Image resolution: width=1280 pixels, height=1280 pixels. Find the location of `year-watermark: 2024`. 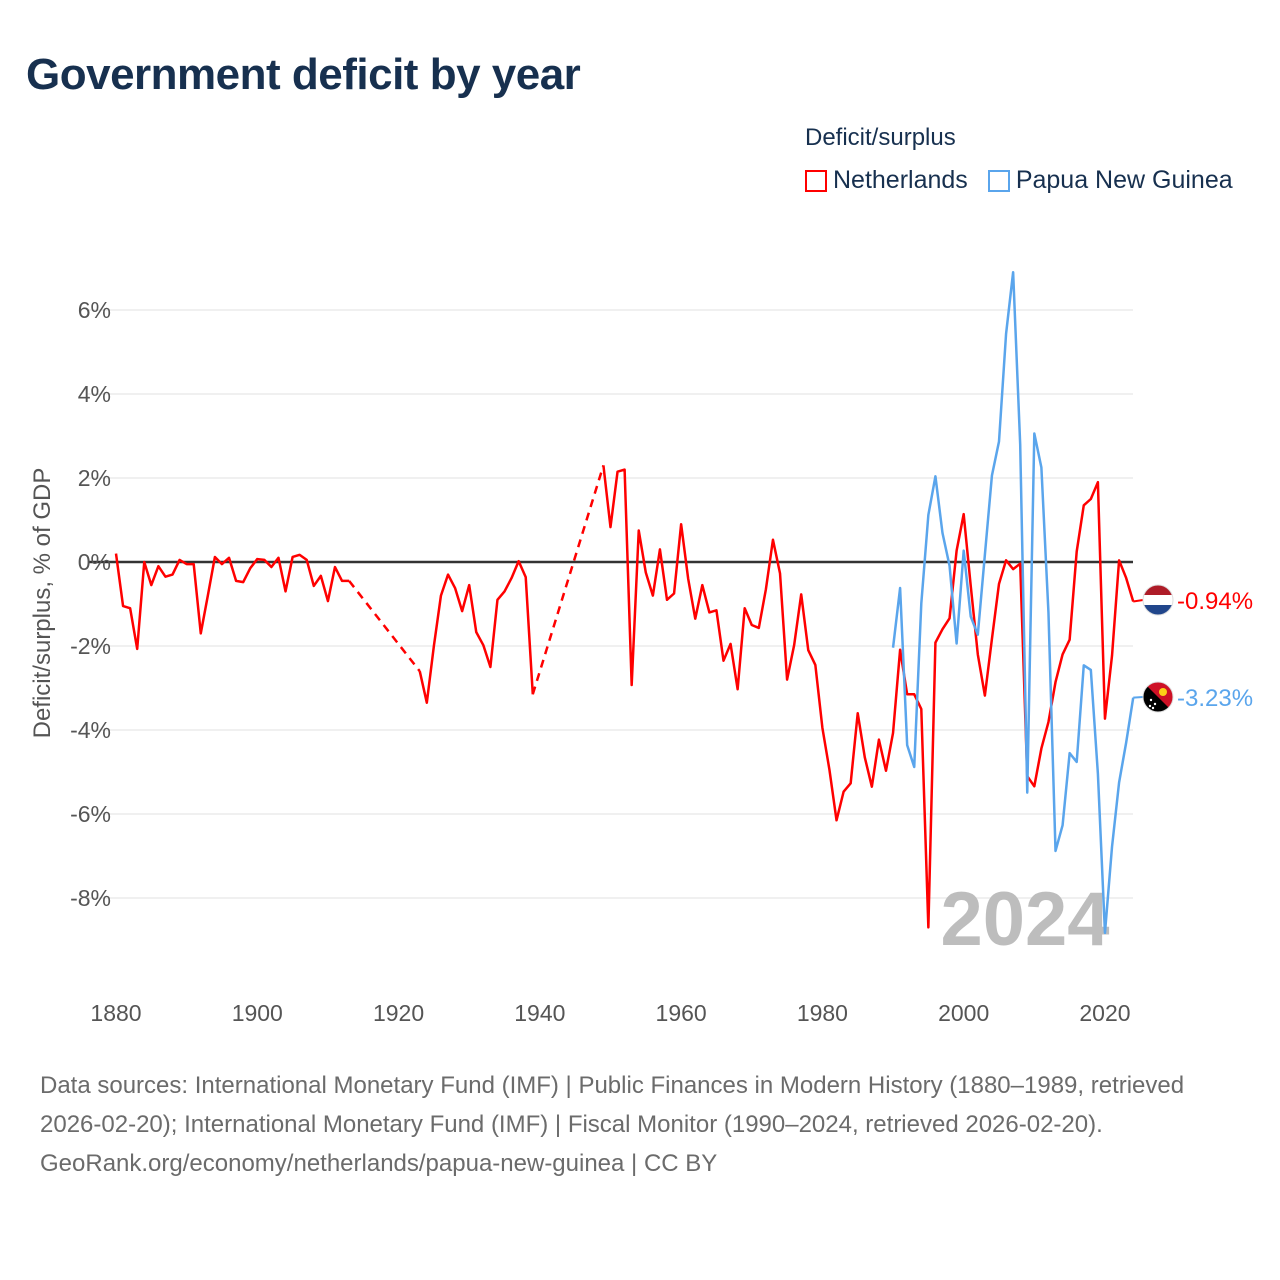

year-watermark: 2024 is located at coordinates (1024, 919).